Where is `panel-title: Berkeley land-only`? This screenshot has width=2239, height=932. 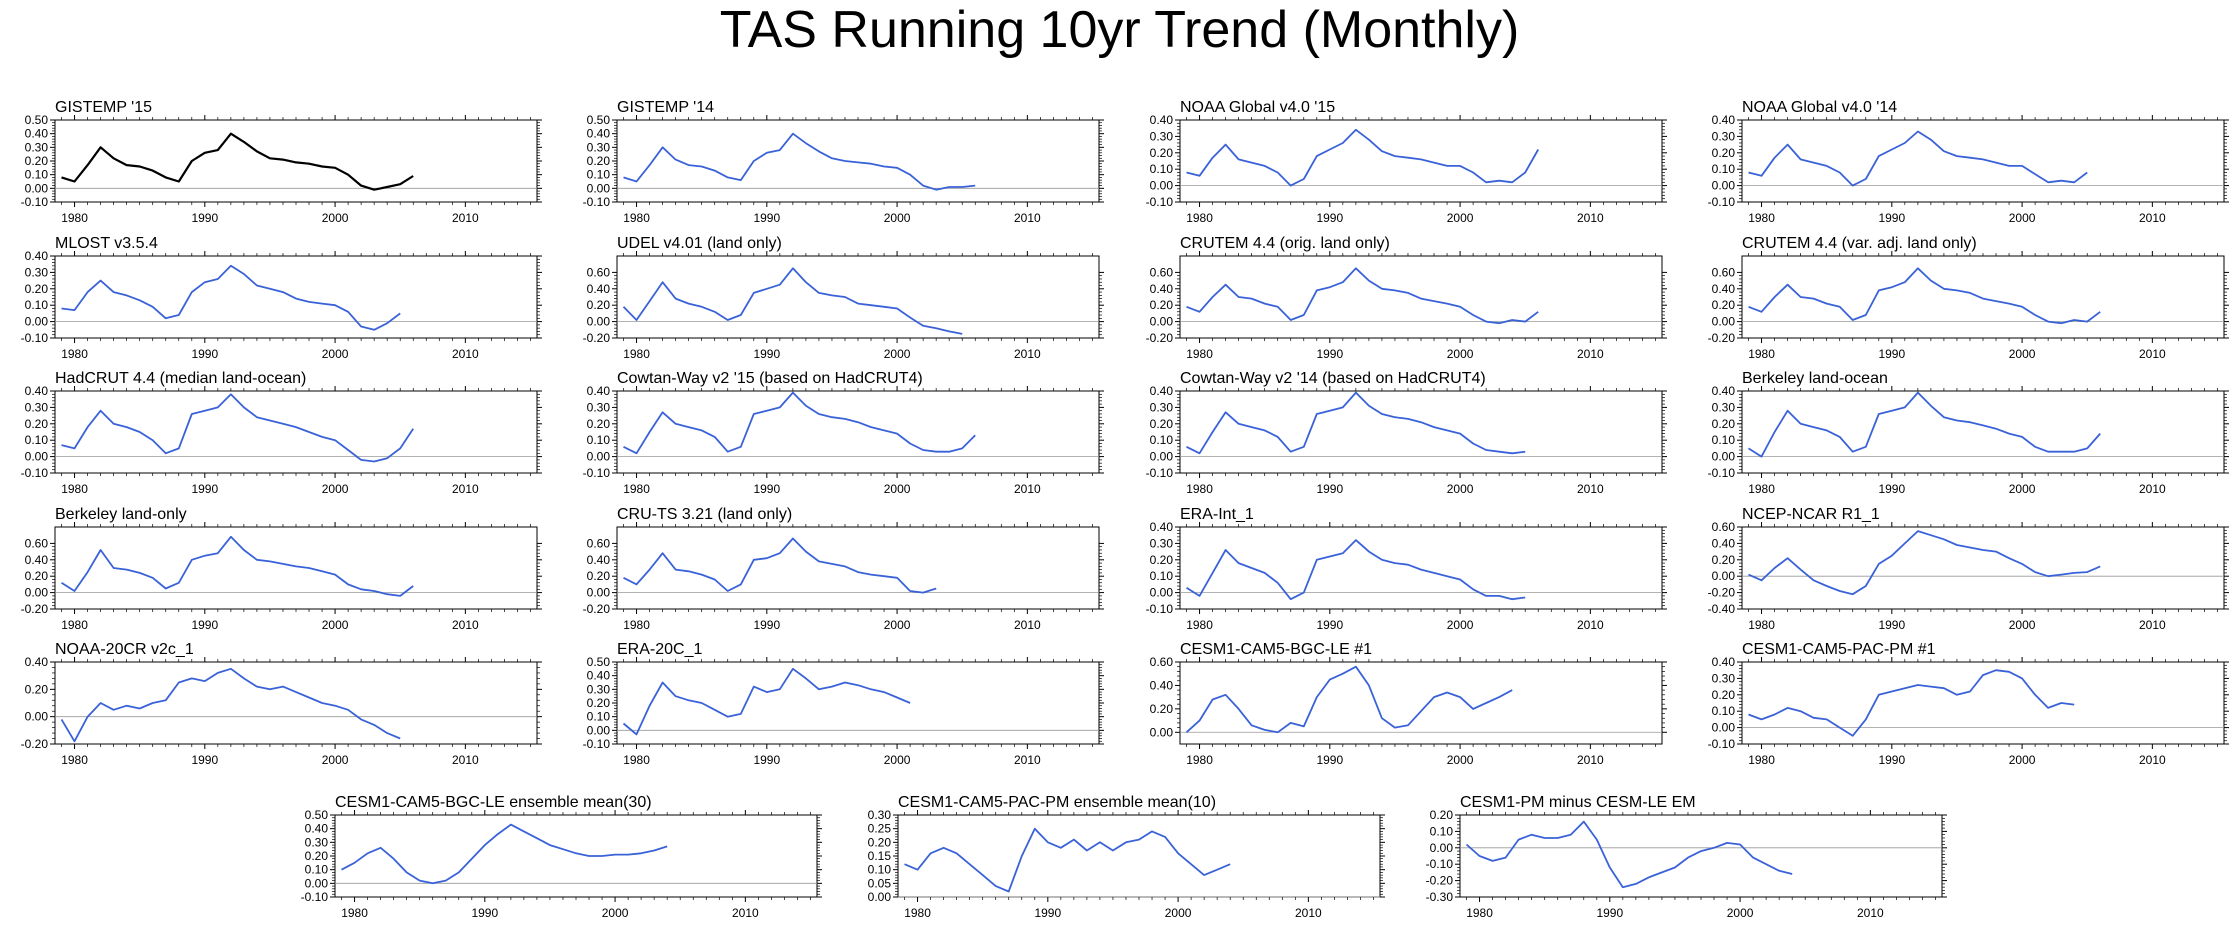
panel-title: Berkeley land-only is located at coordinates (121, 514).